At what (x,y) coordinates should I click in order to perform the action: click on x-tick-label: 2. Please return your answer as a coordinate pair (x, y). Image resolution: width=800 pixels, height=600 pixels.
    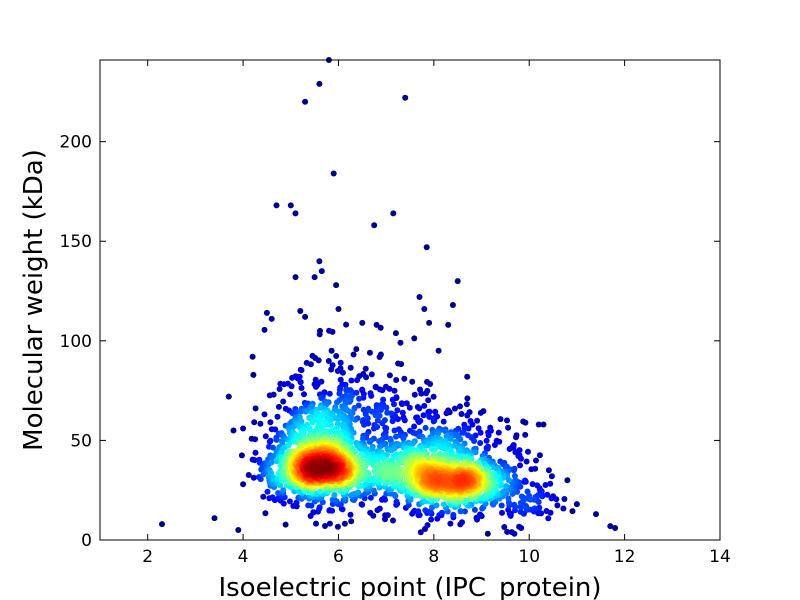
    Looking at the image, I should click on (147, 557).